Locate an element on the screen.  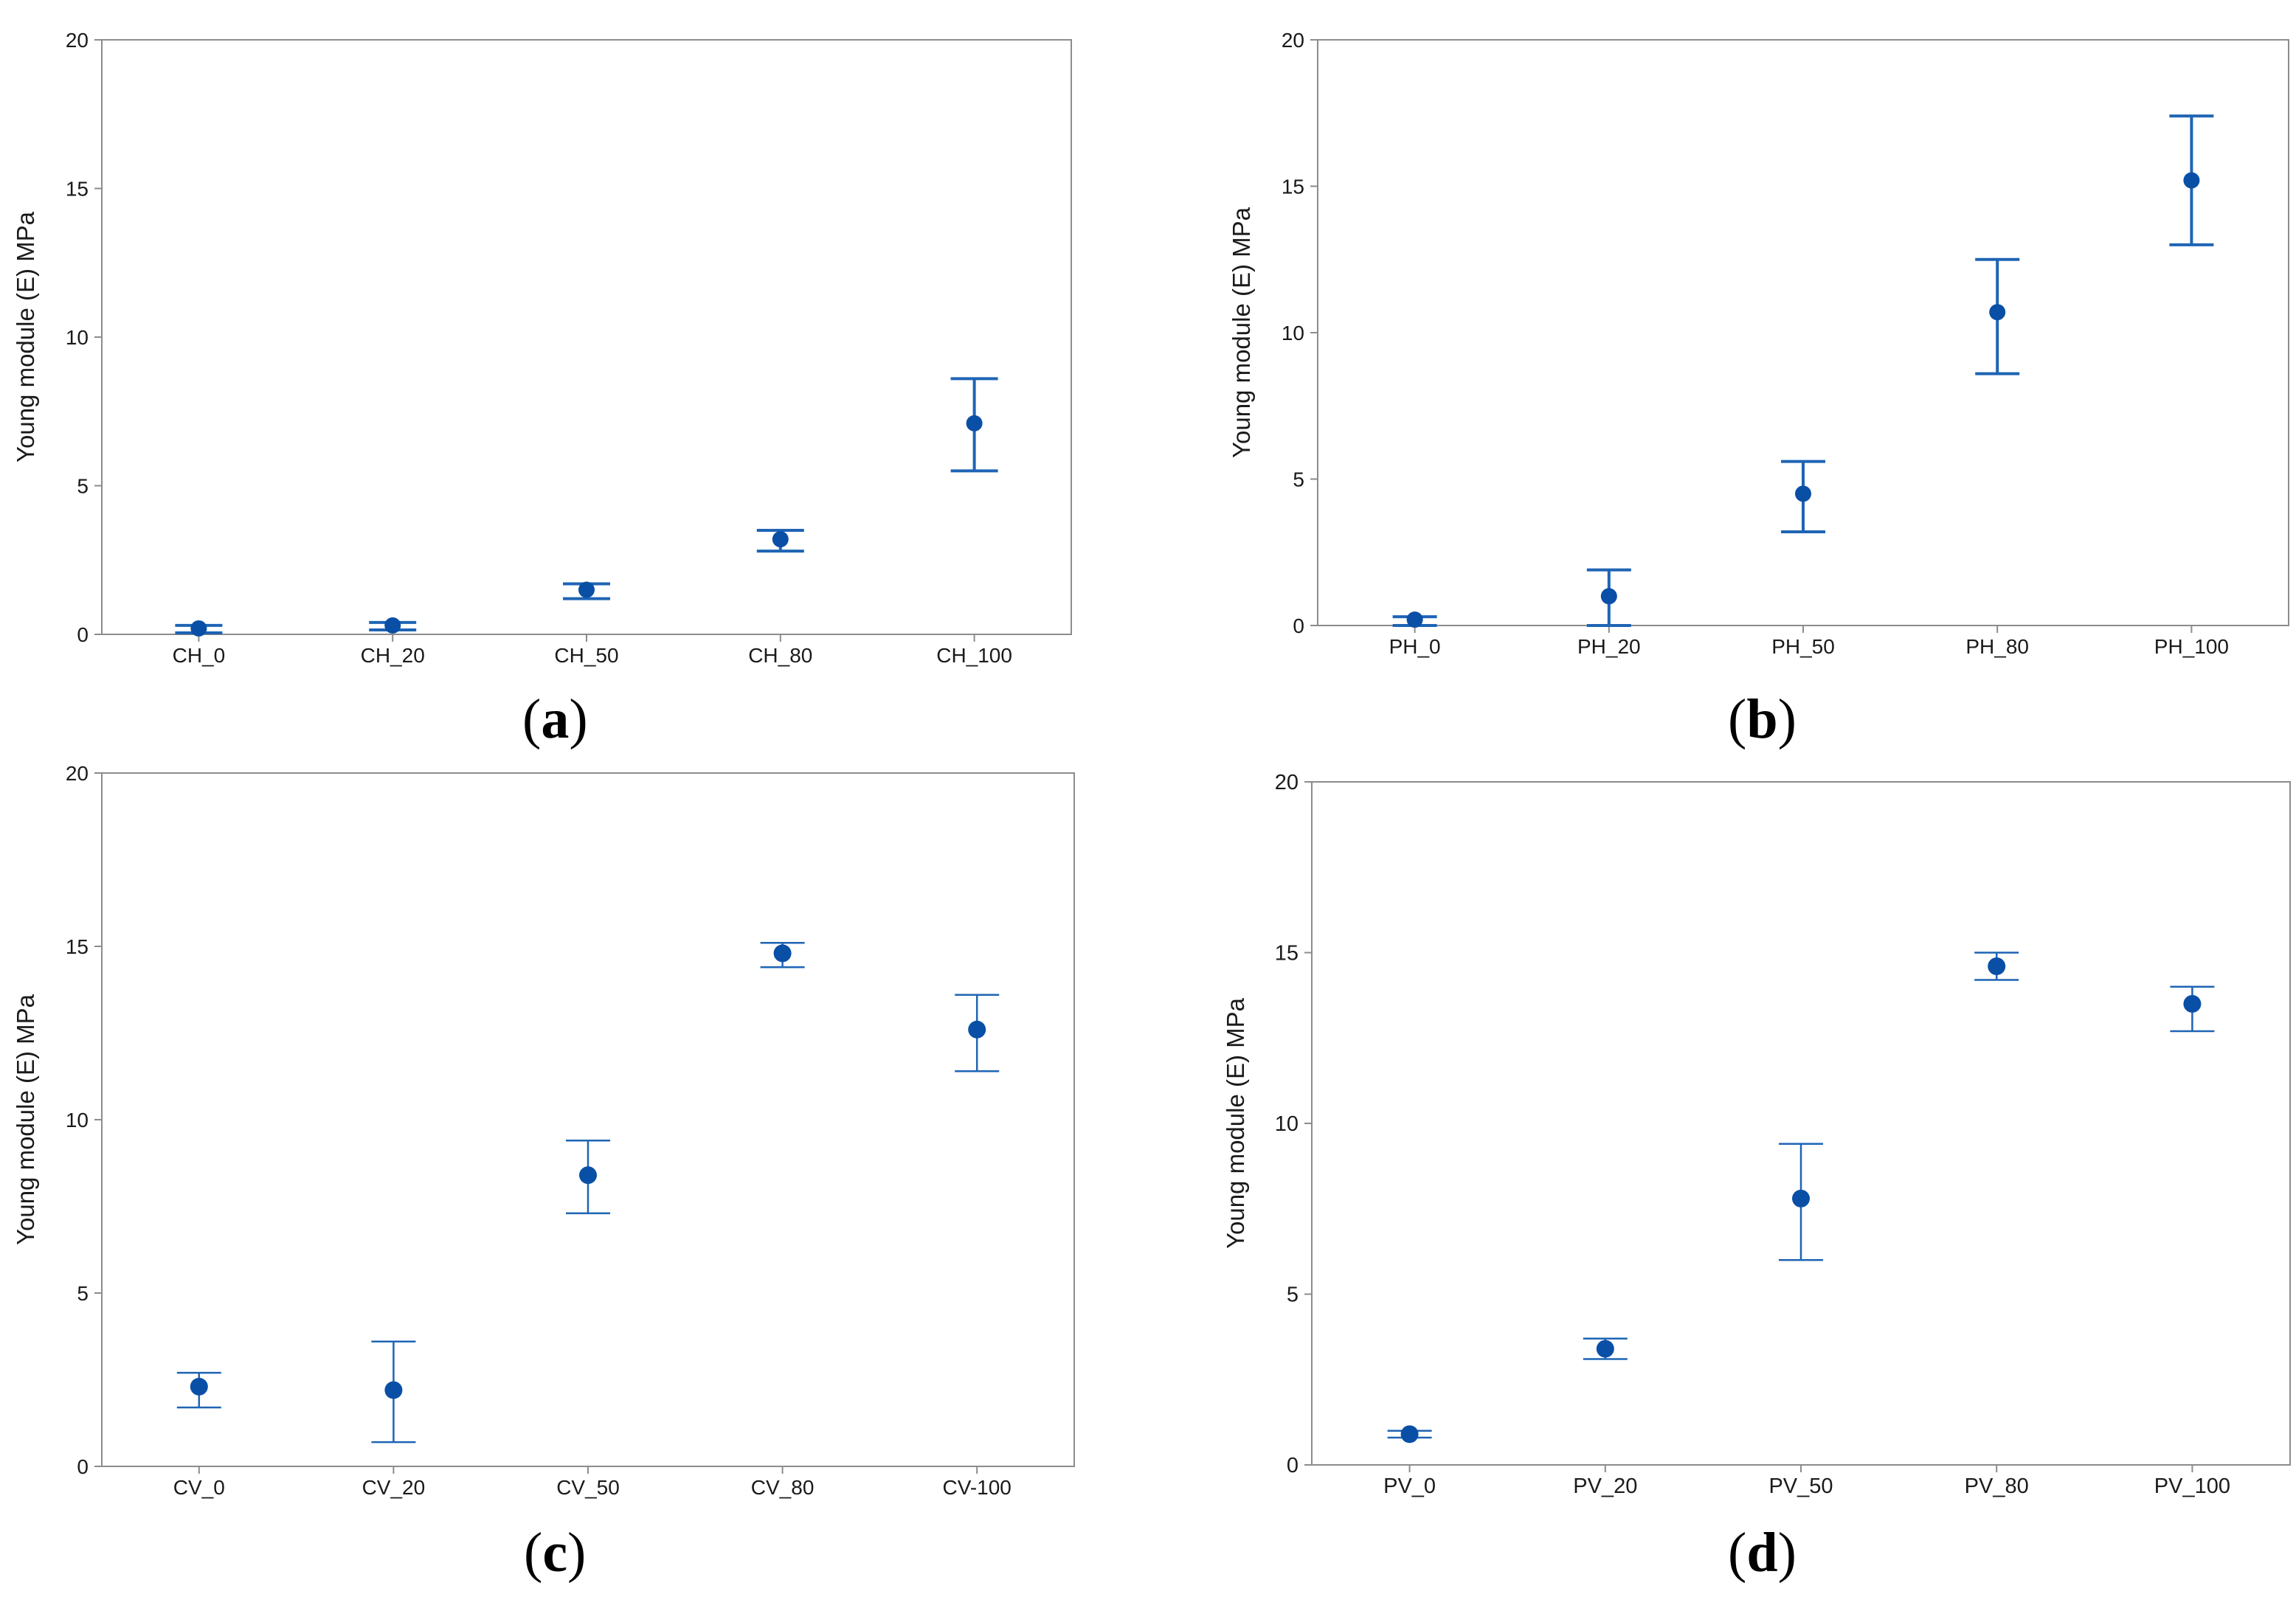
x-tick-label: PH_0 is located at coordinates (1415, 647).